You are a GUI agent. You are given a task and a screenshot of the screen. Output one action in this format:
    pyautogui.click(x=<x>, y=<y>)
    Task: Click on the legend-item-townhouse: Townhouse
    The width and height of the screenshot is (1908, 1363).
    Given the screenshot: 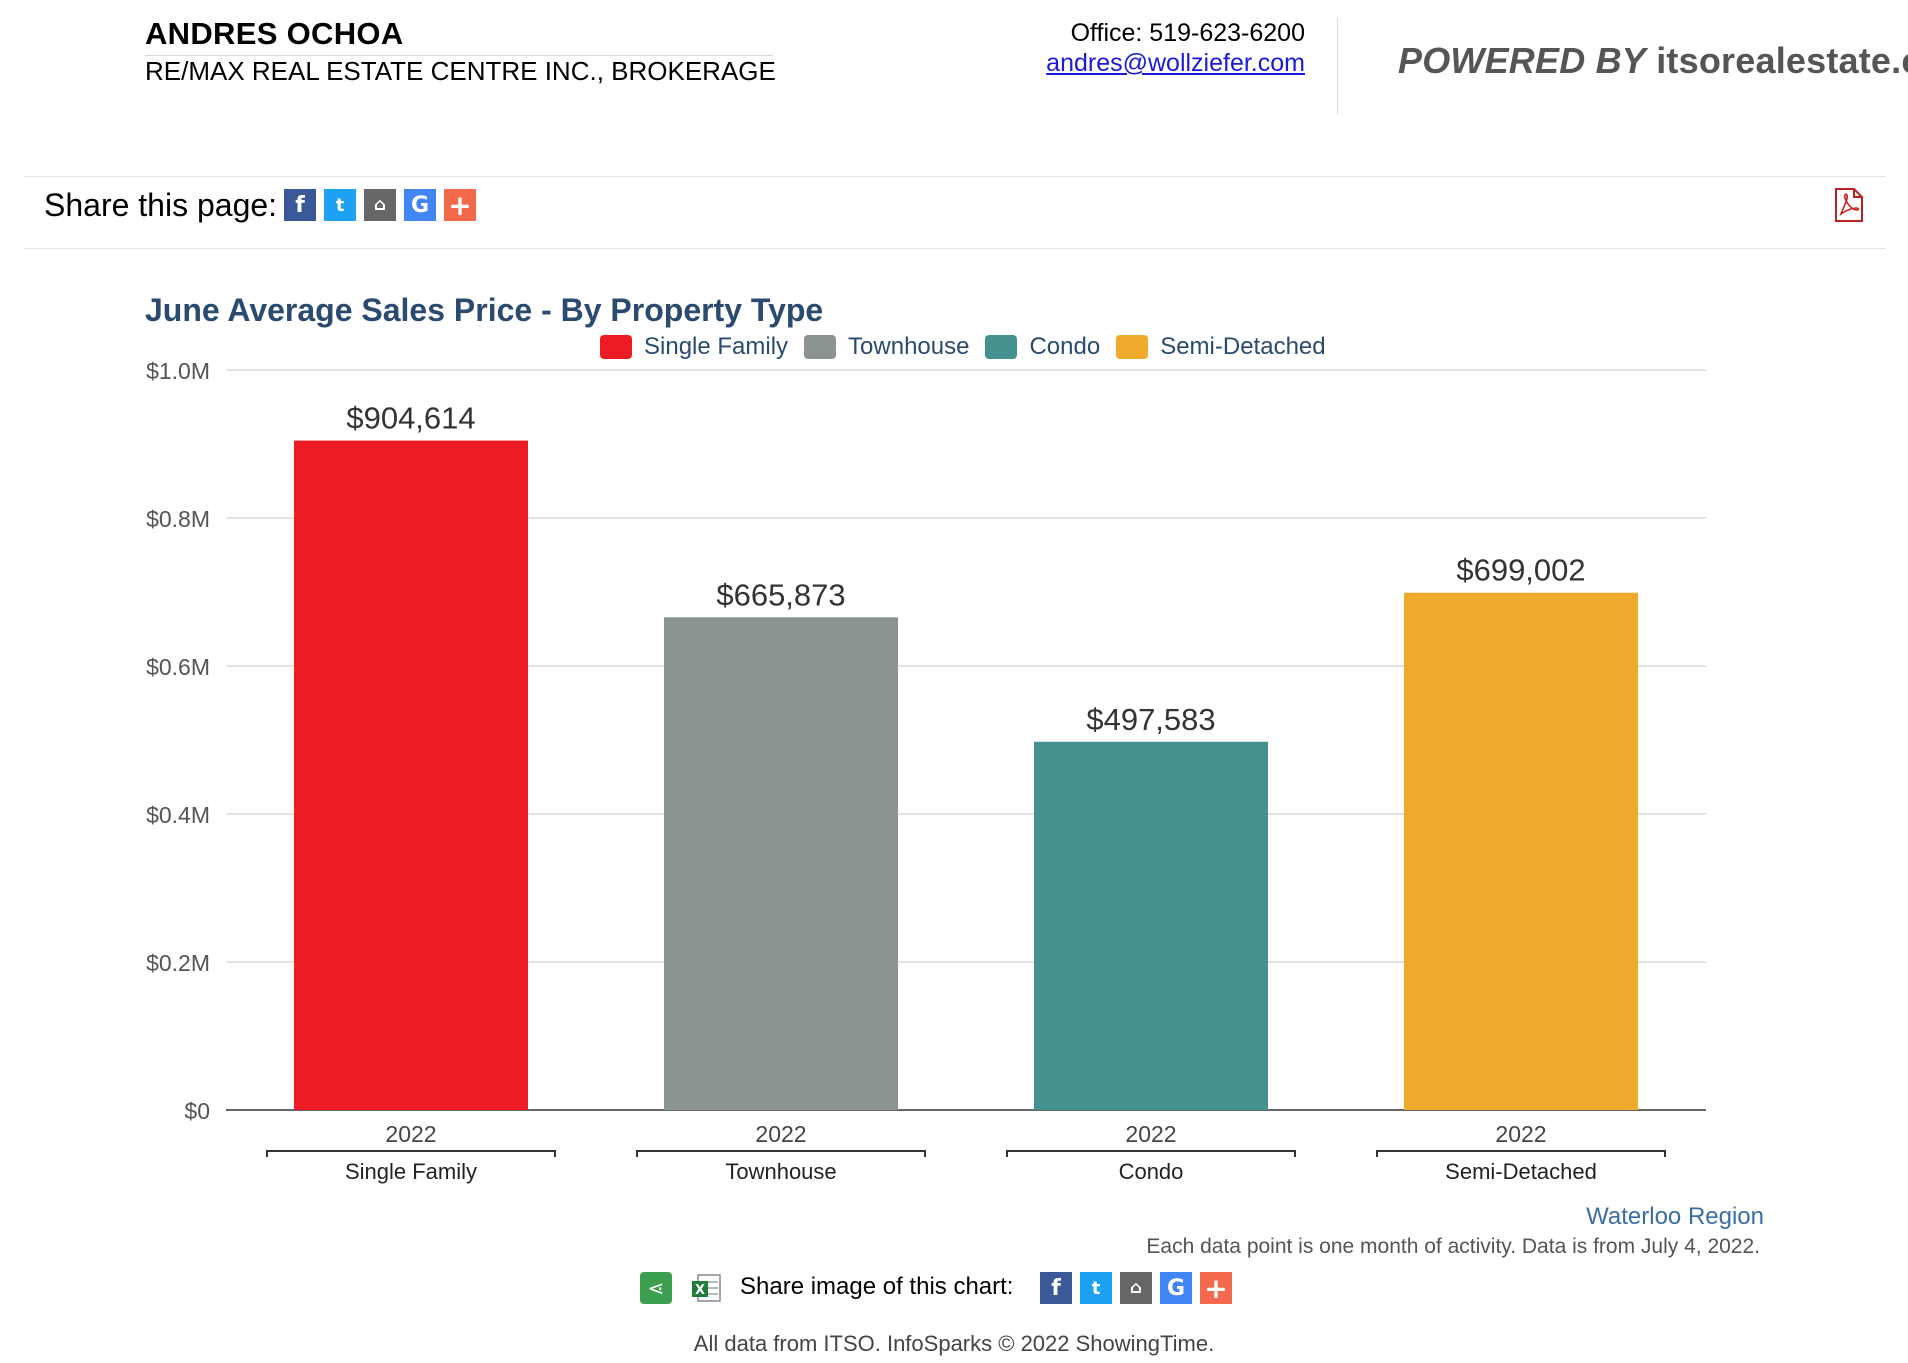 What is the action you would take?
    pyautogui.click(x=886, y=347)
    